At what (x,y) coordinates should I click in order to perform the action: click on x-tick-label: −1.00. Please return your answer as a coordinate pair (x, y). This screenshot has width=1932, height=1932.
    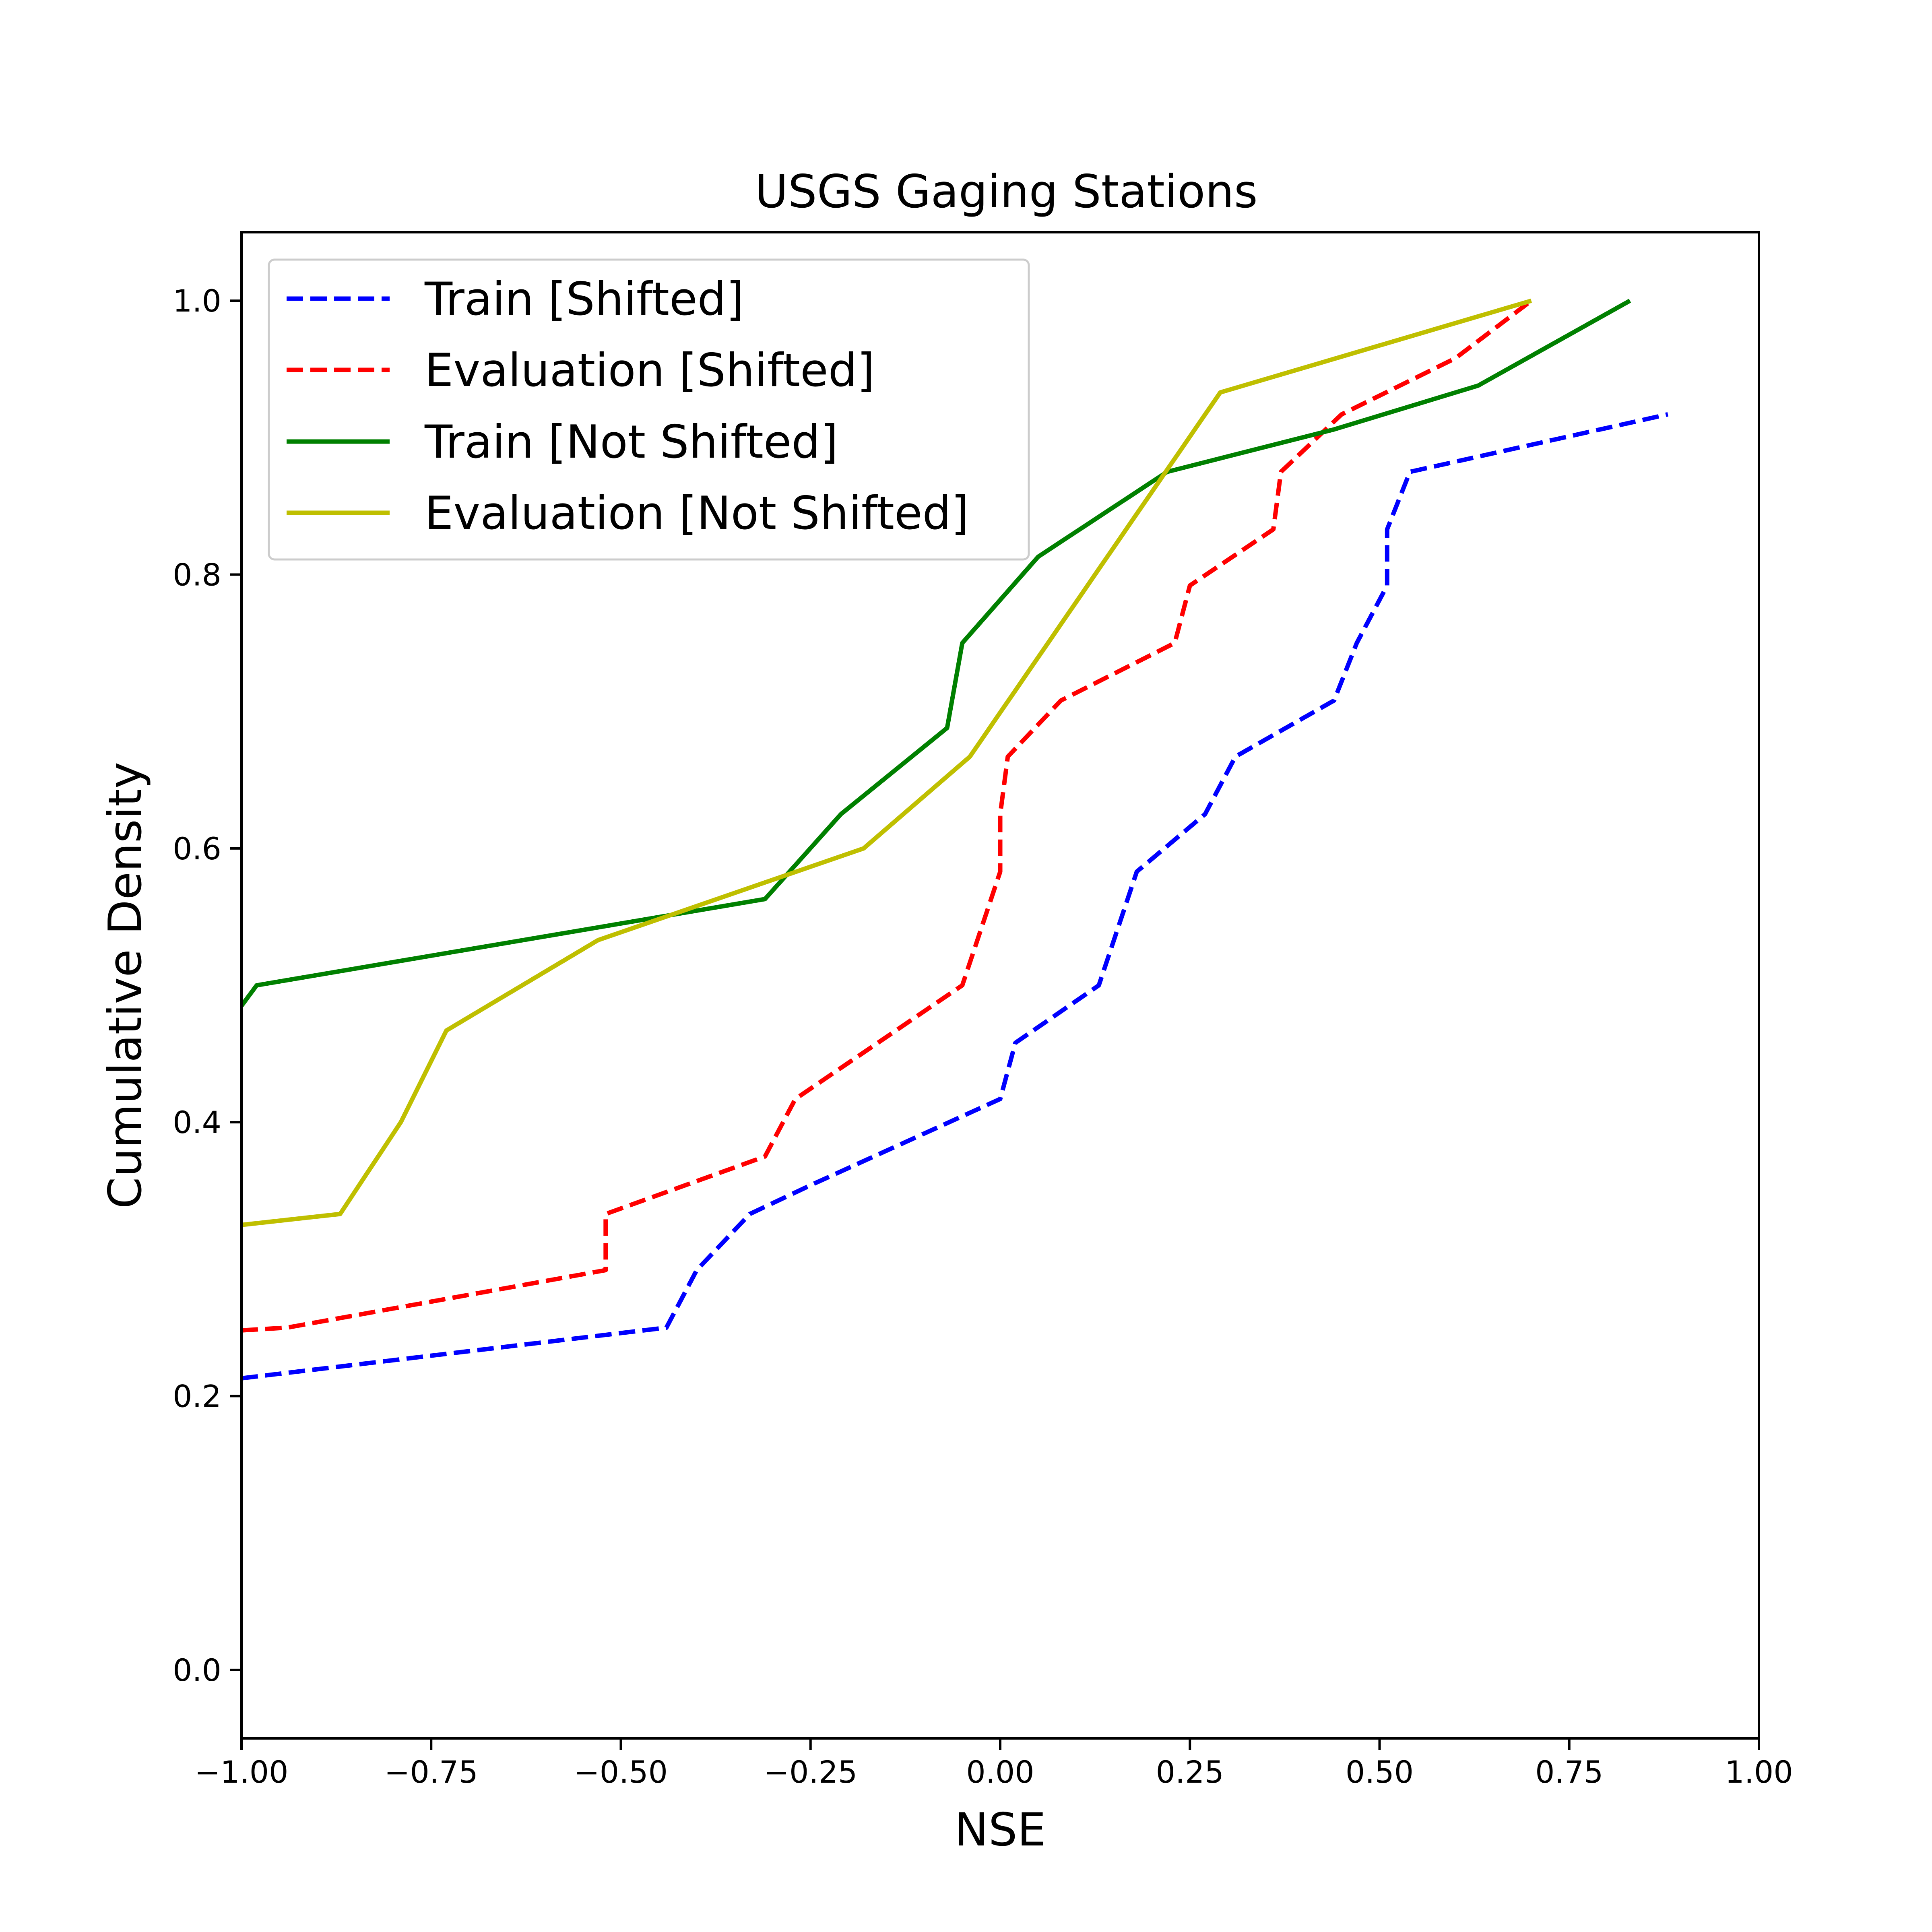
    Looking at the image, I should click on (242, 1772).